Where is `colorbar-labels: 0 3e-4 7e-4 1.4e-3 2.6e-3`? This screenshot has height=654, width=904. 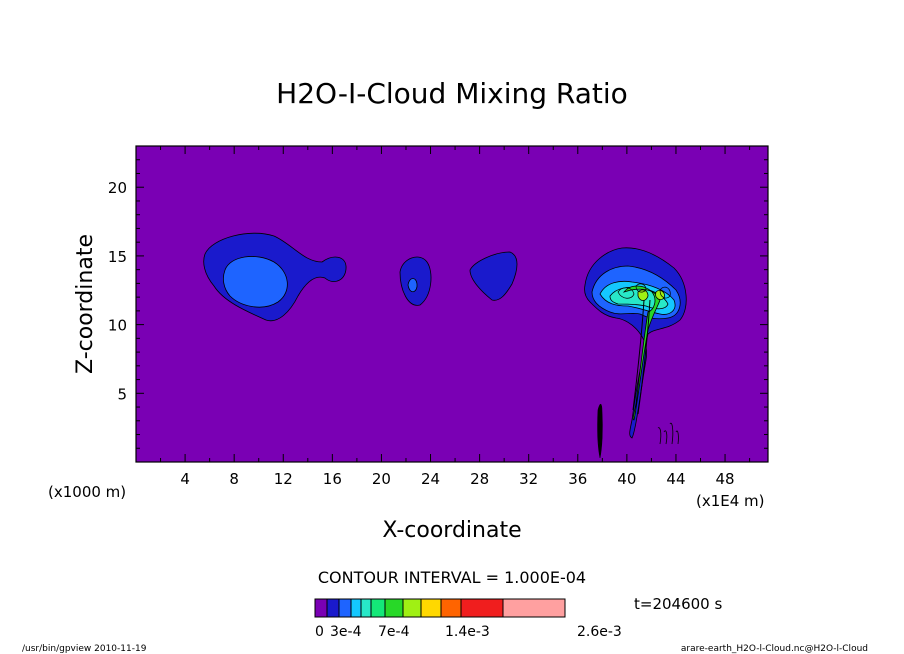 colorbar-labels: 0 3e-4 7e-4 1.4e-3 2.6e-3 is located at coordinates (468, 632).